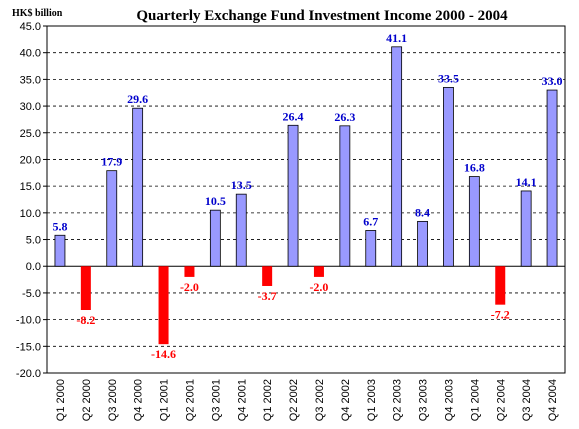 This screenshot has width=579, height=429. What do you see at coordinates (30, 80) in the screenshot?
I see `y-tick-label: 35.0` at bounding box center [30, 80].